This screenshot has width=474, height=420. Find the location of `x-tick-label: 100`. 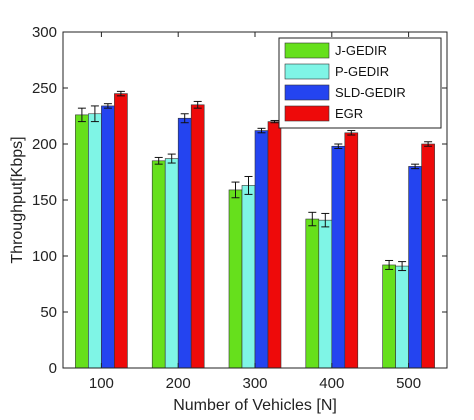

x-tick-label: 100 is located at coordinates (101, 383).